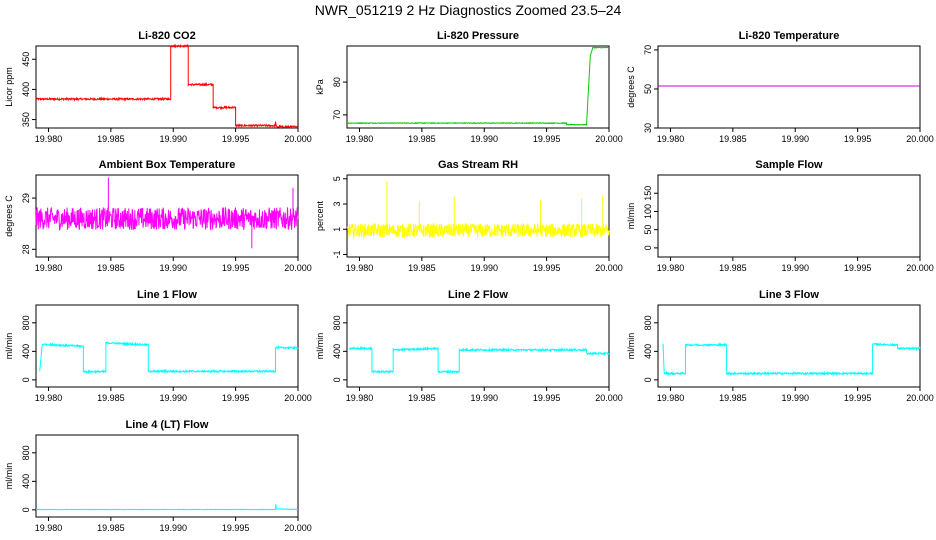 Image resolution: width=936 pixels, height=540 pixels. What do you see at coordinates (648, 50) in the screenshot?
I see `y-tick-label: 70` at bounding box center [648, 50].